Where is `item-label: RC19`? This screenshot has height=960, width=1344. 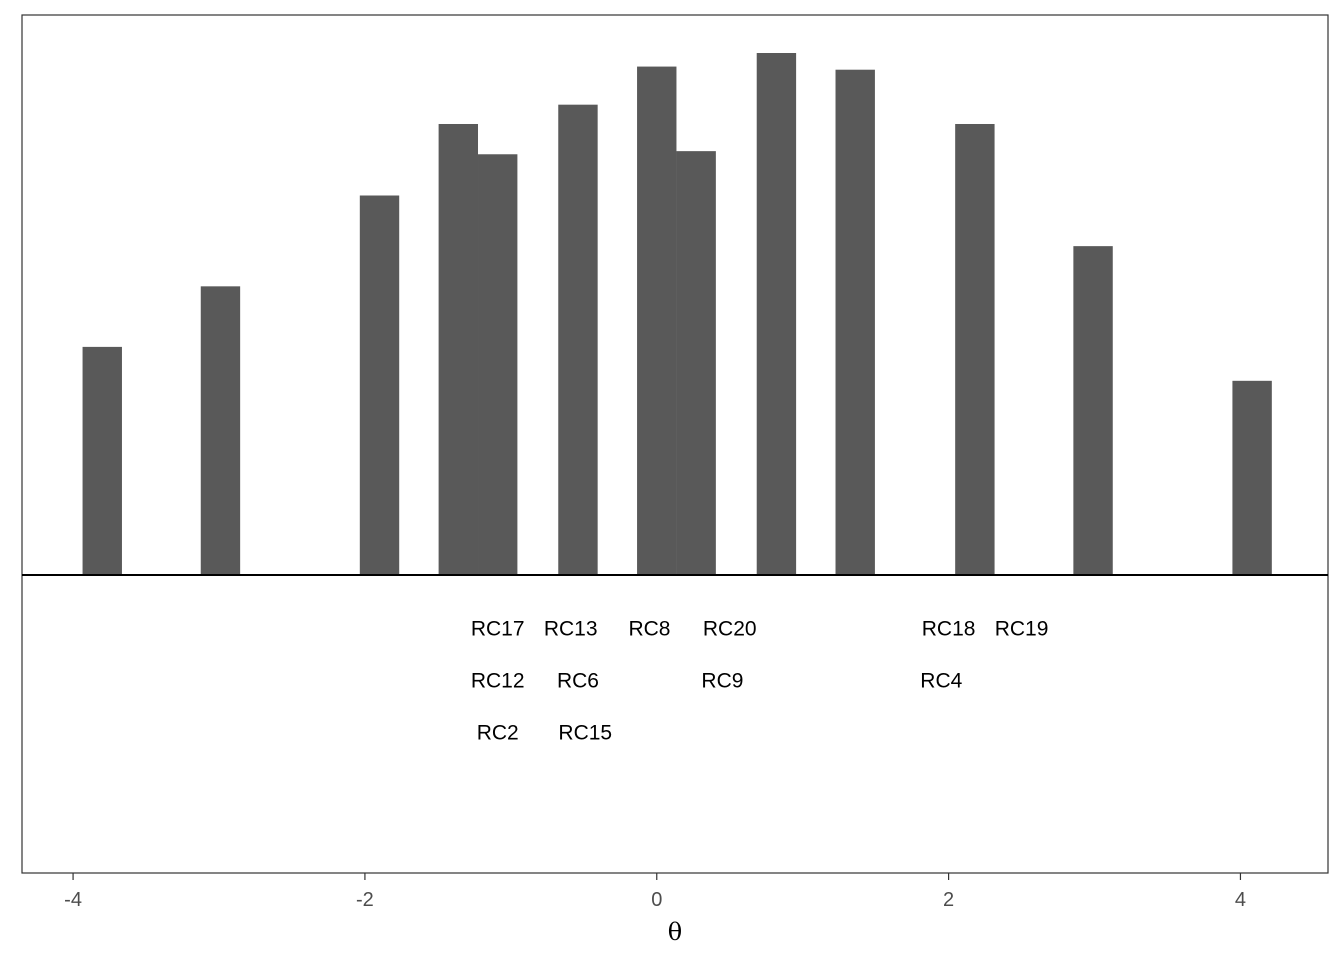 item-label: RC19 is located at coordinates (1022, 629).